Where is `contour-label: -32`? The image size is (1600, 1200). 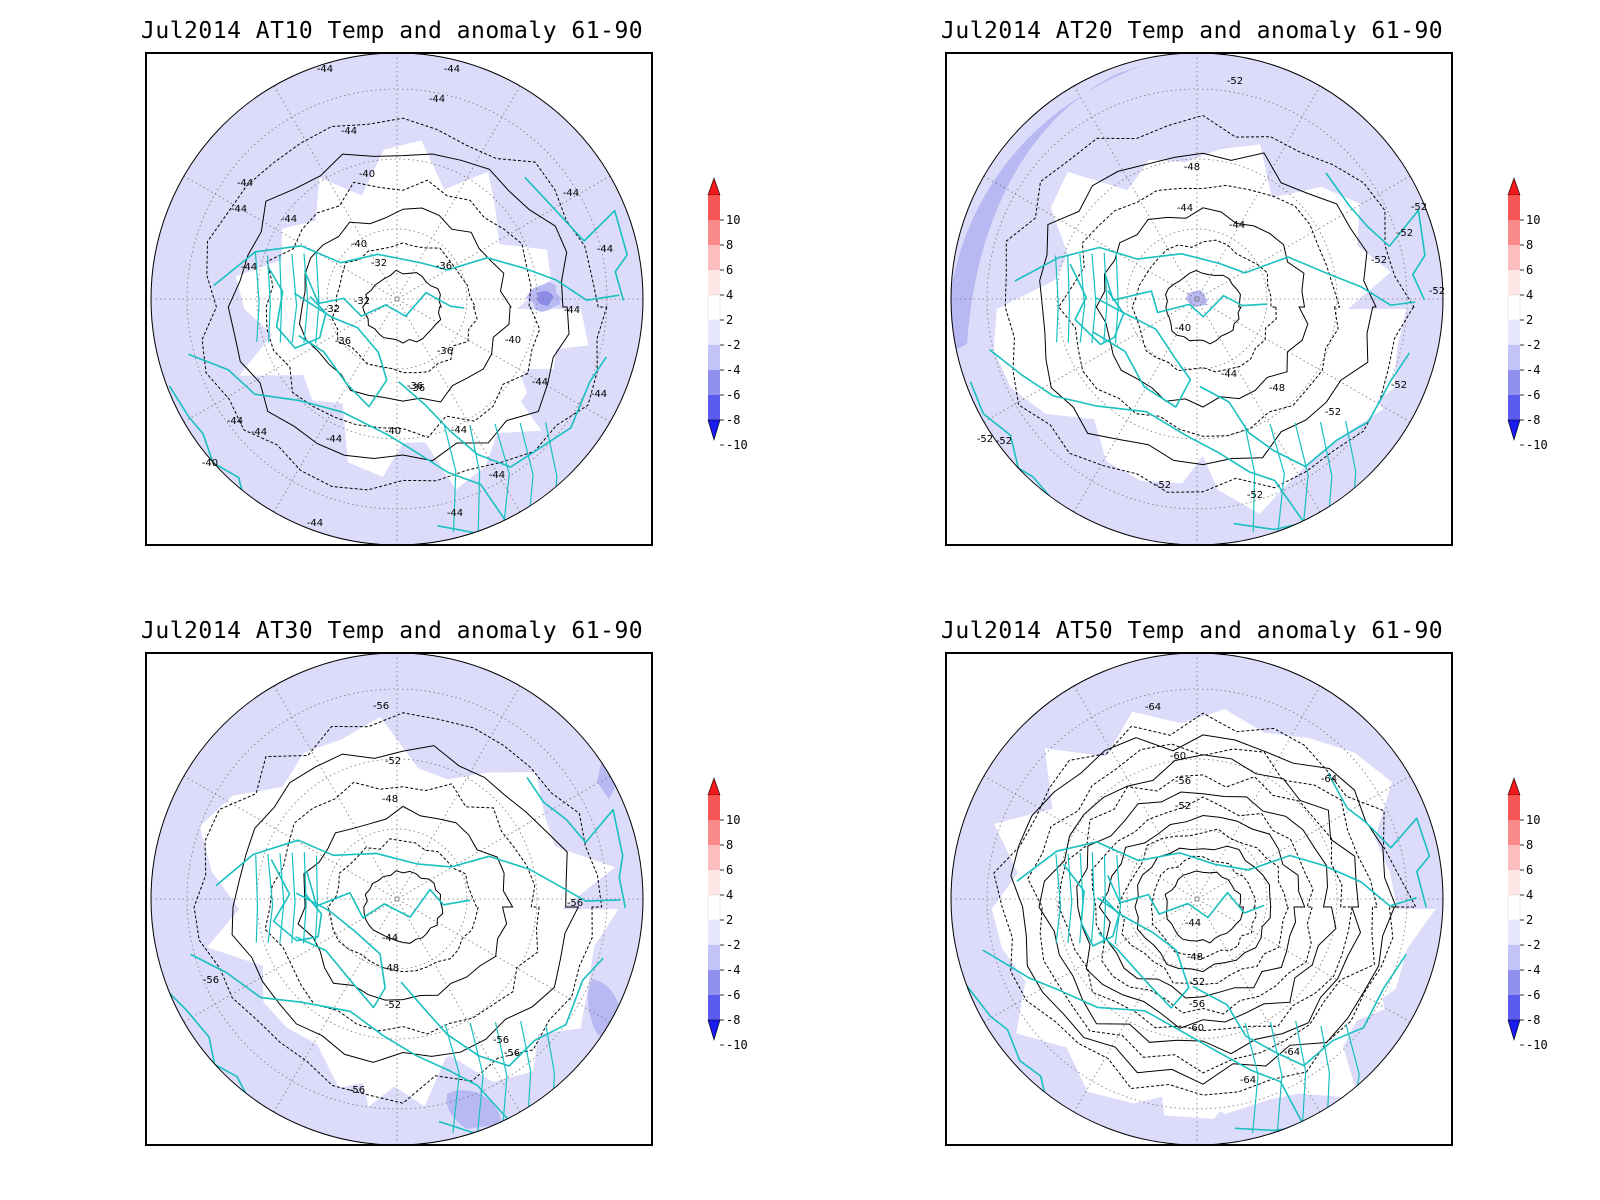 contour-label: -32 is located at coordinates (379, 263).